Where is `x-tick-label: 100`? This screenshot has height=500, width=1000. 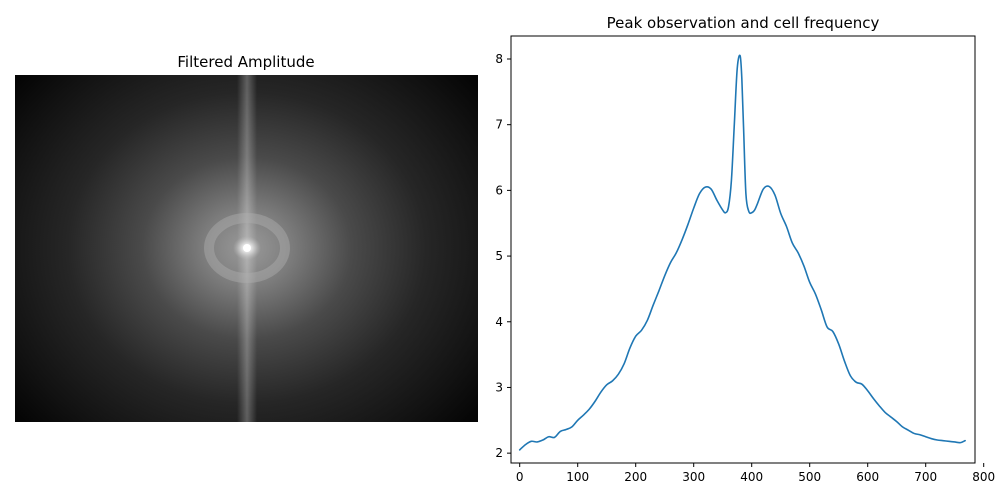 x-tick-label: 100 is located at coordinates (577, 477).